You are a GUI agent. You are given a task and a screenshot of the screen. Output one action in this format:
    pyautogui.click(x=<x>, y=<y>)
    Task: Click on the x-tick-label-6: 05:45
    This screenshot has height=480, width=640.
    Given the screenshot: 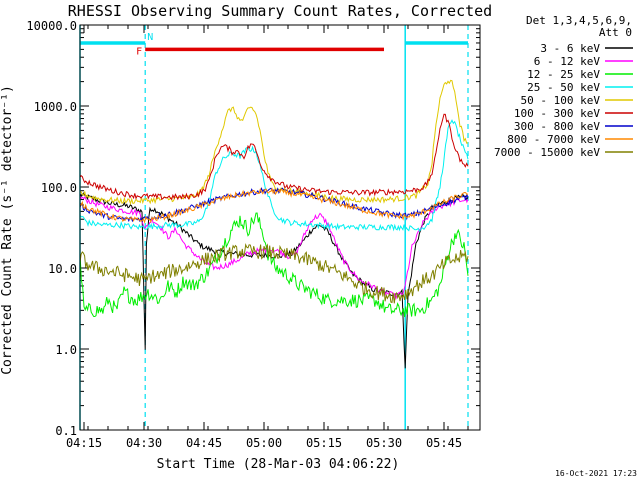 What is the action you would take?
    pyautogui.click(x=444, y=443)
    